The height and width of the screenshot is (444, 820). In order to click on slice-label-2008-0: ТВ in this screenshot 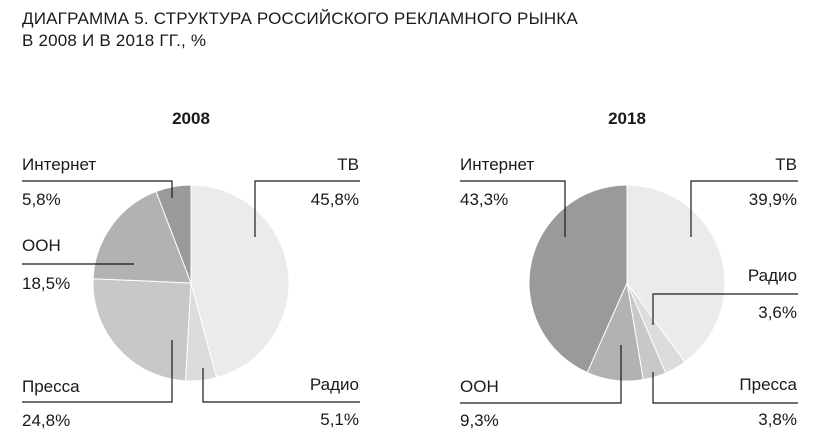, I will do `click(348, 164)`.